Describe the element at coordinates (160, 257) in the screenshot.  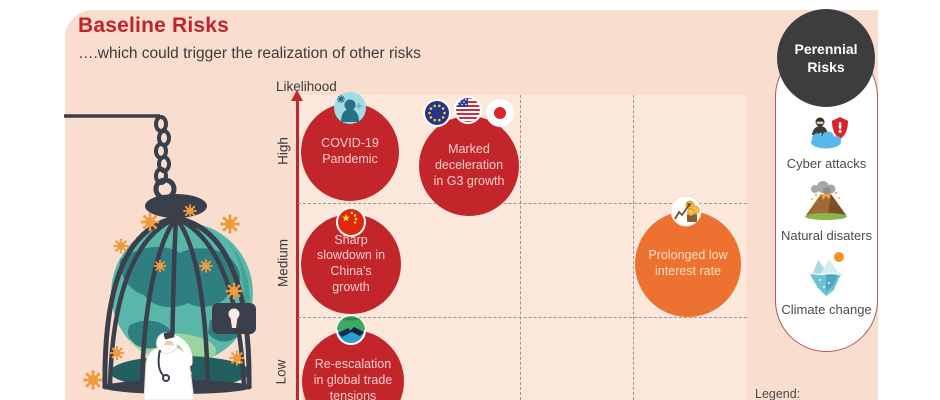
I see `caged-world-illustration` at that location.